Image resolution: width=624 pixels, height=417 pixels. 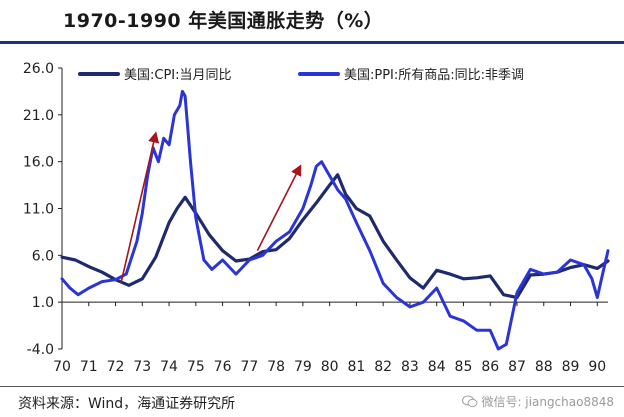 What do you see at coordinates (490, 367) in the screenshot?
I see `x-tick-label: 86` at bounding box center [490, 367].